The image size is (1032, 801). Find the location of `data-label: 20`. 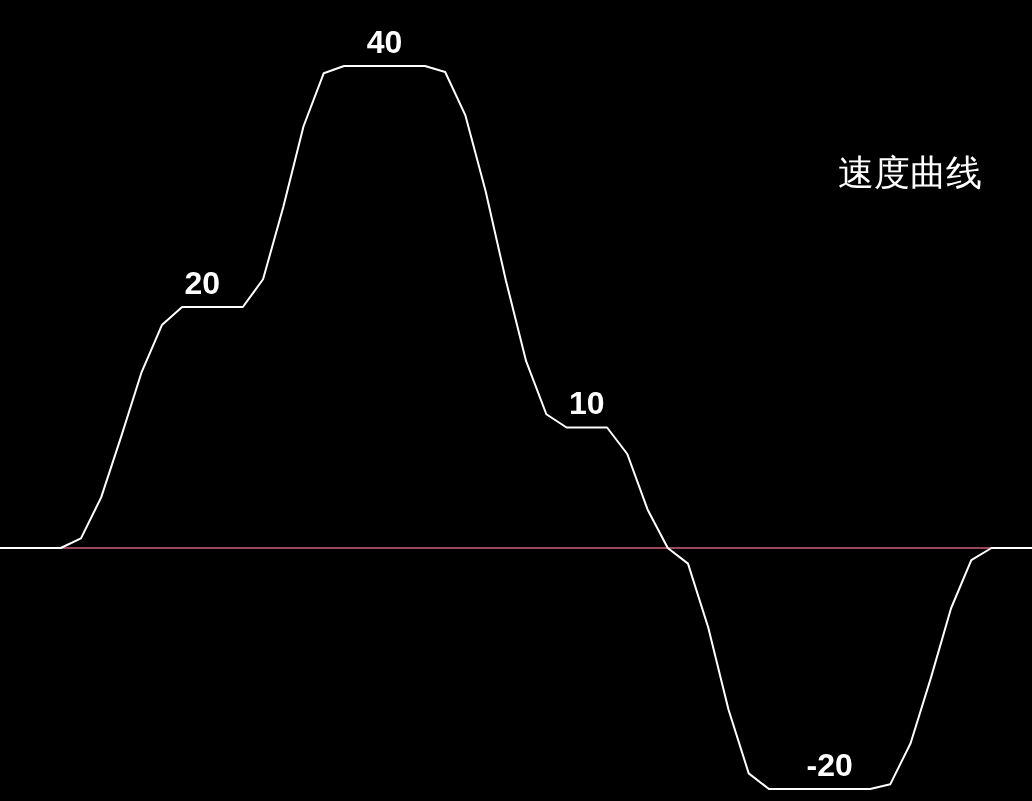

data-label: 20 is located at coordinates (202, 282).